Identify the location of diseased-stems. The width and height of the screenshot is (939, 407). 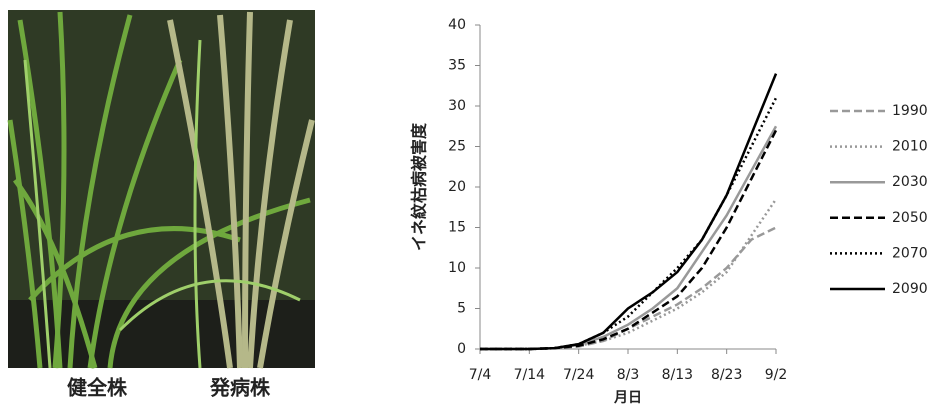
(241, 190).